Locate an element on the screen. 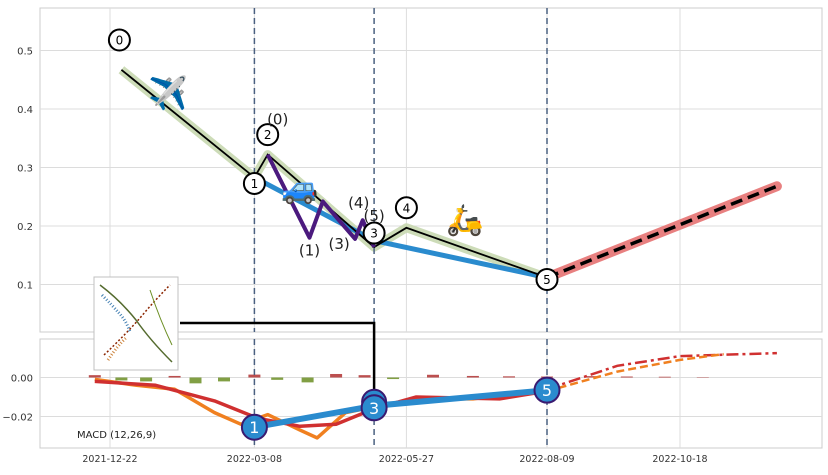 This screenshot has width=828, height=475. macd-panel-label: MACD (12,26,9) is located at coordinates (116, 435).